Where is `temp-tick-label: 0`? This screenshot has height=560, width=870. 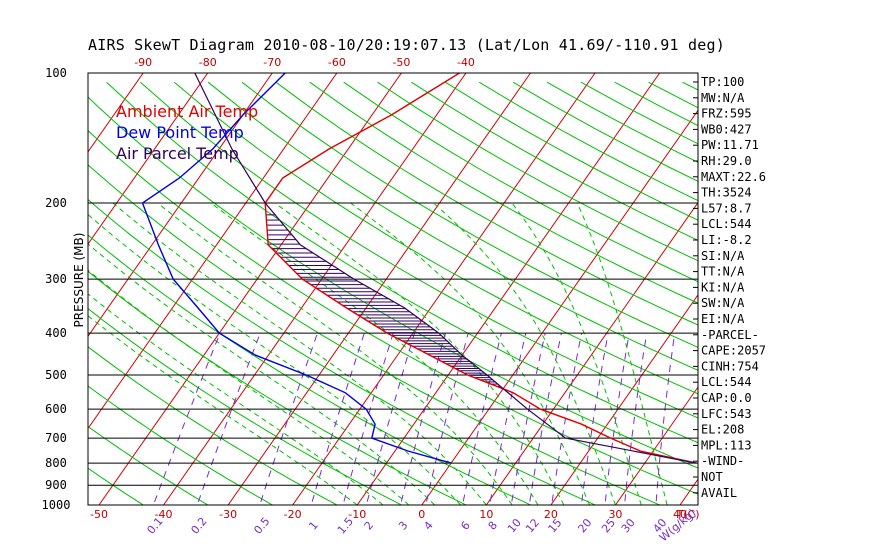 temp-tick-label: 0 is located at coordinates (421, 514).